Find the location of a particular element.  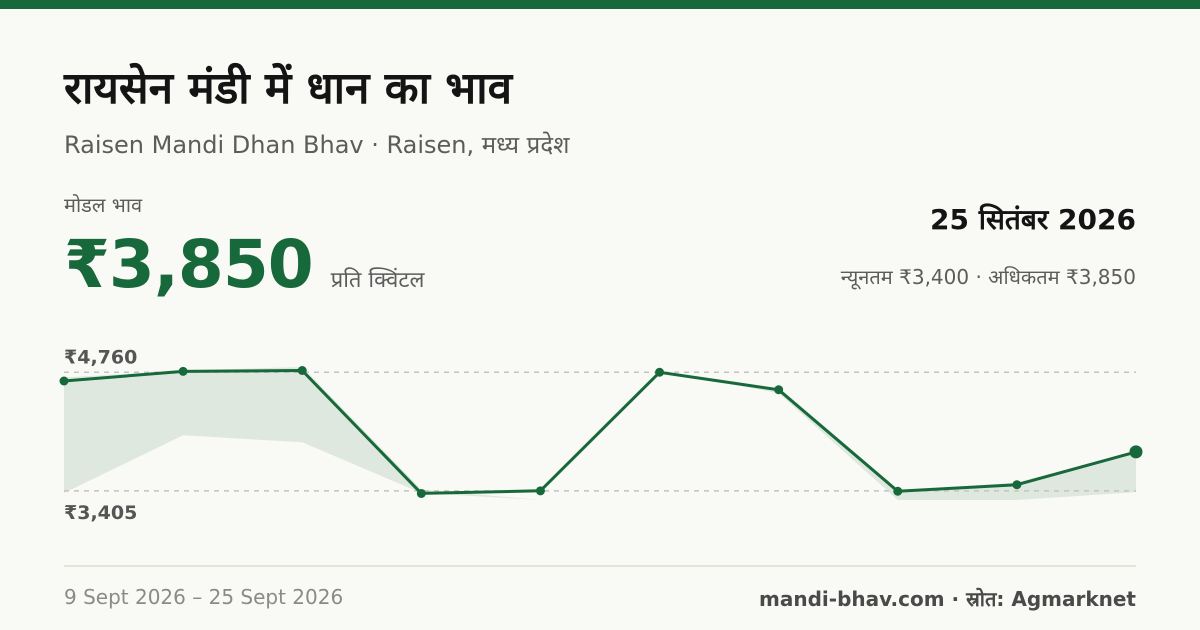

top-accent-bar is located at coordinates (600, 4).